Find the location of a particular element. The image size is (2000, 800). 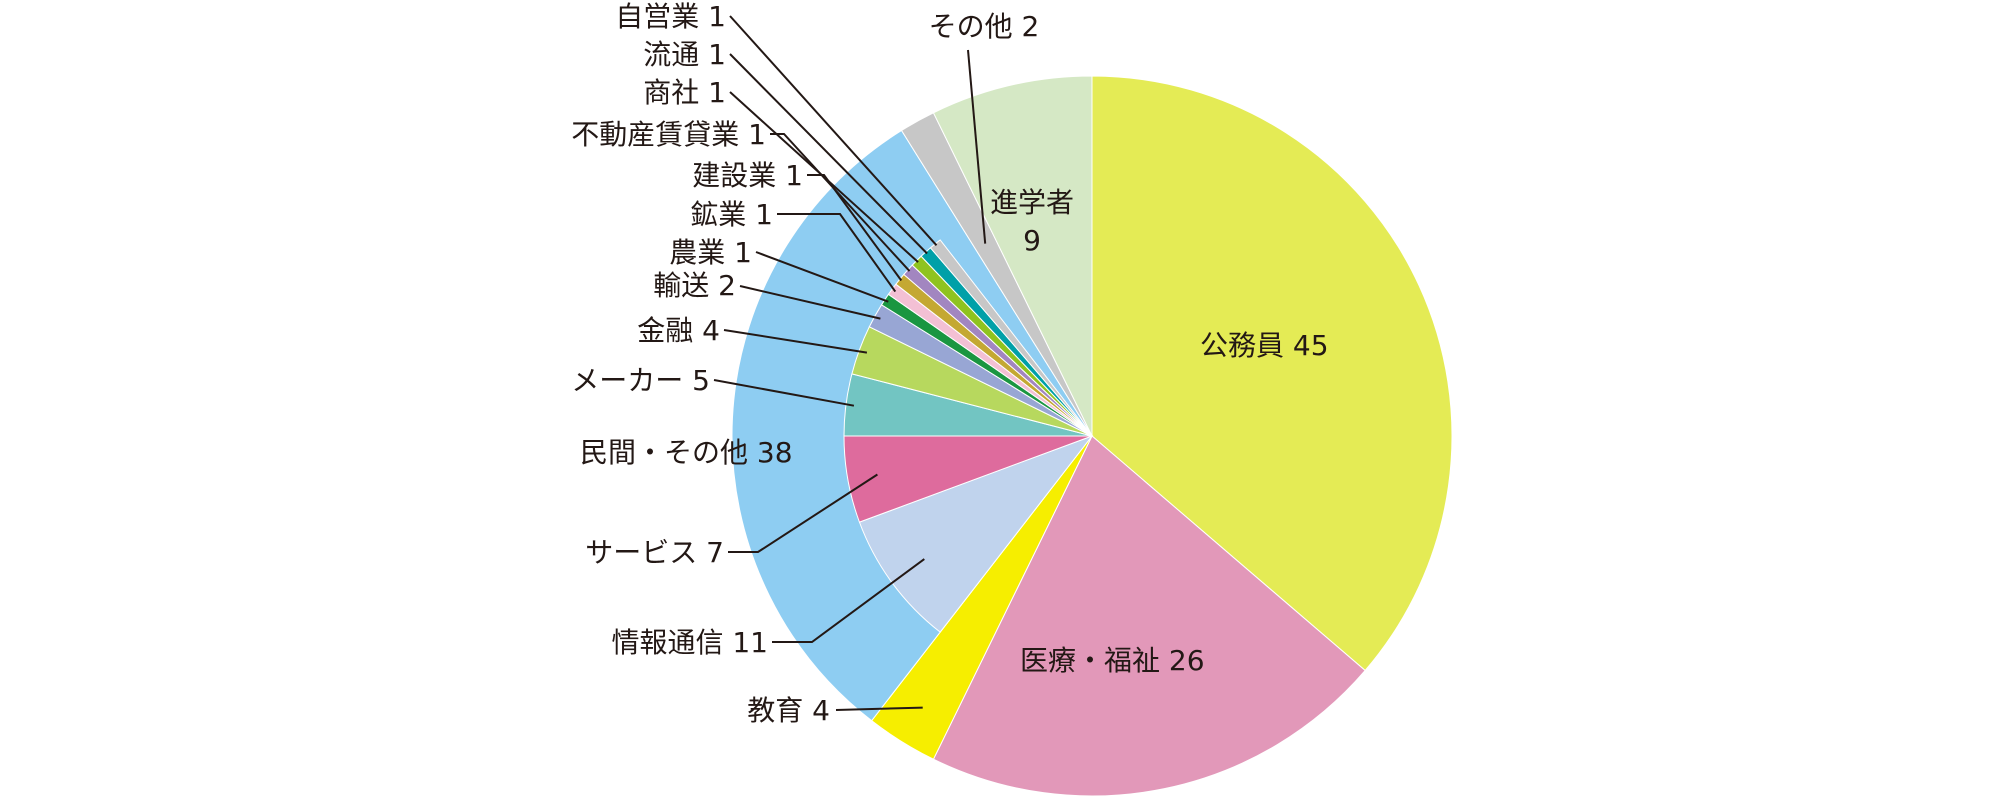

label-ryuutsuu: 流通 1 is located at coordinates (684, 54).